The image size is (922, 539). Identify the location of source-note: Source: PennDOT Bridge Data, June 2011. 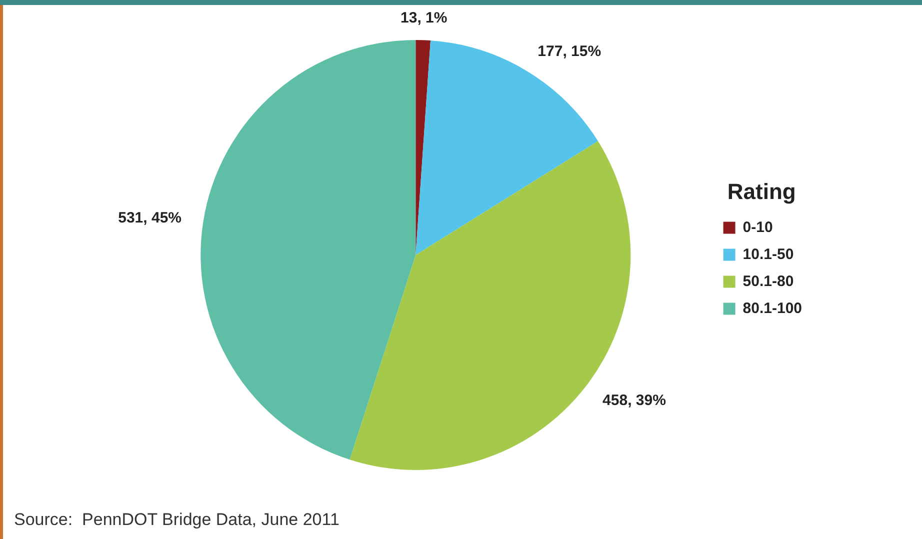
(177, 520).